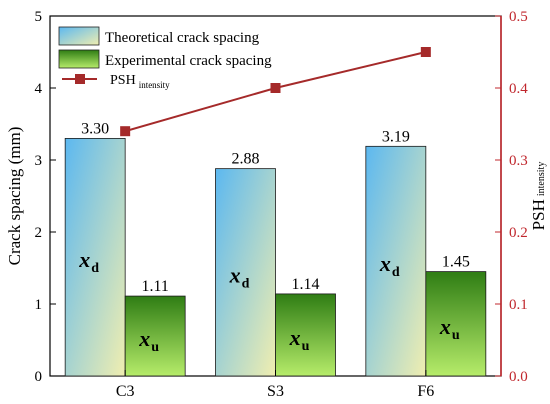 The width and height of the screenshot is (550, 404). What do you see at coordinates (154, 85) in the screenshot?
I see `legend-label-psh-sub: intensity` at bounding box center [154, 85].